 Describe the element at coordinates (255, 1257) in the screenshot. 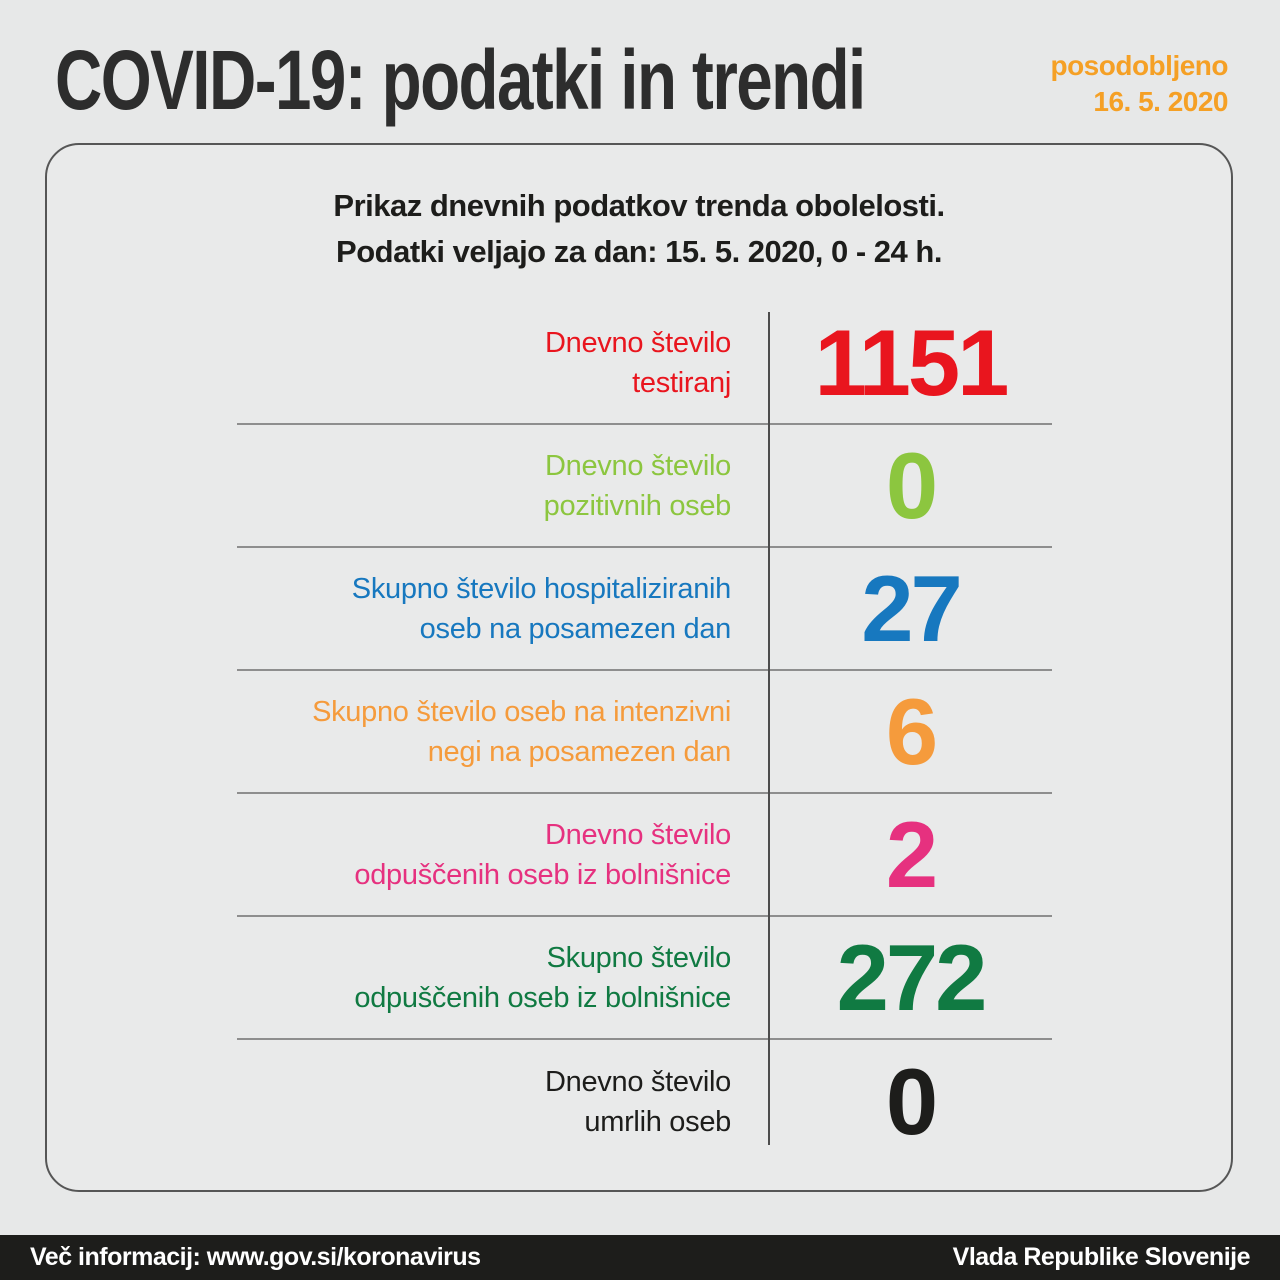

I see `footer-more-info: Več informacij: www.gov.si/koronavirus` at that location.